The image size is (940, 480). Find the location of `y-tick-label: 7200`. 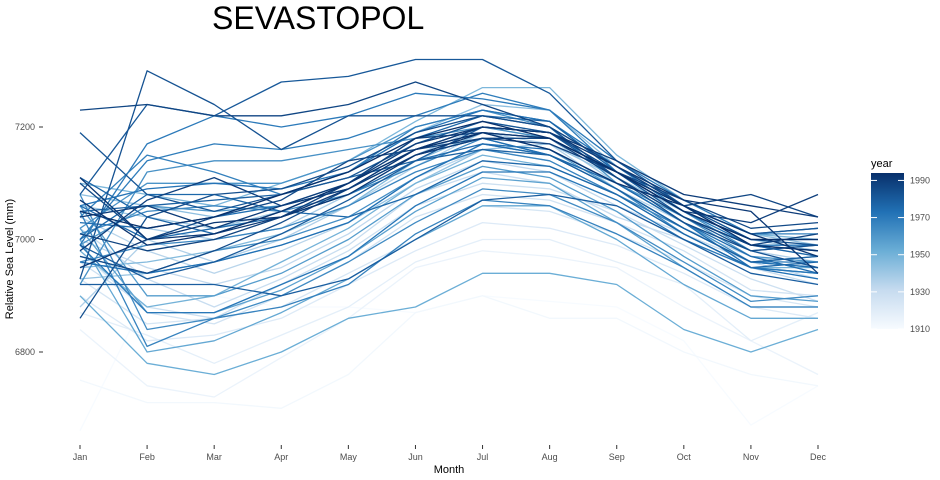

y-tick-label: 7200 is located at coordinates (25, 127).